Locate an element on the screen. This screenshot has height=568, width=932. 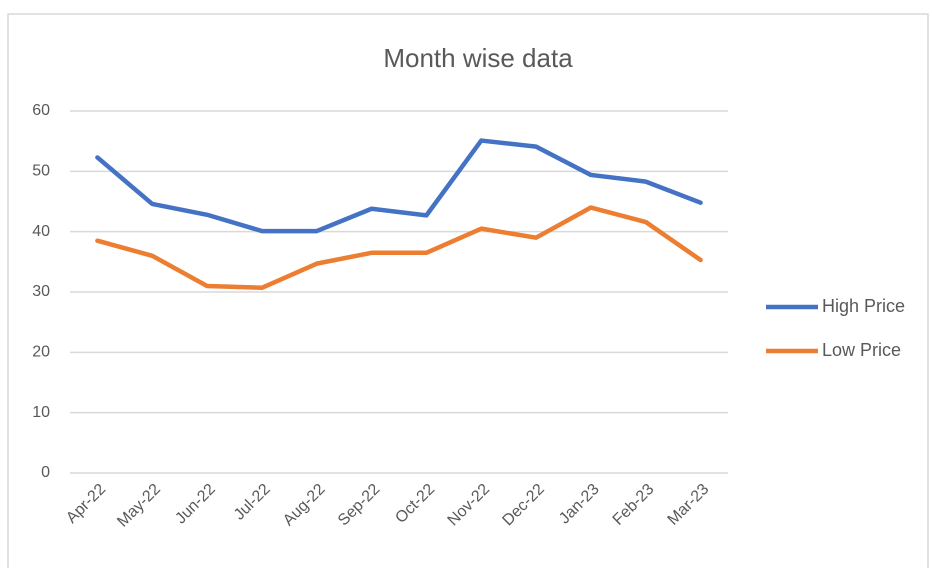
y-tick-label: 30 is located at coordinates (41, 291).